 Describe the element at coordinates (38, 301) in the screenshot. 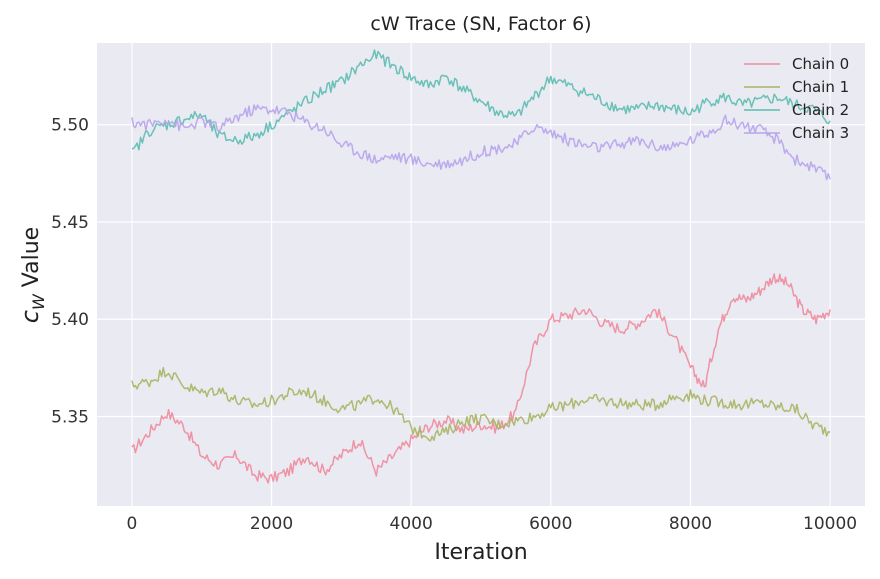

I see `y-axis-label-sub: W` at that location.